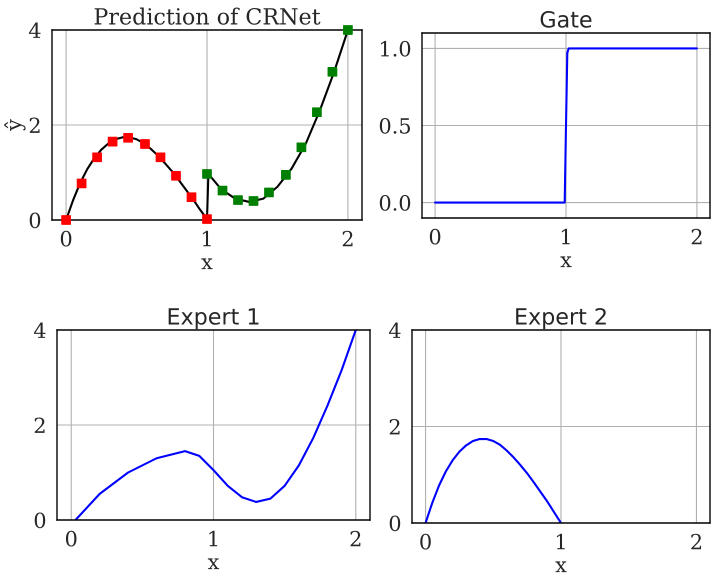  I want to click on y-tick-label: 0.0, so click(395, 203).